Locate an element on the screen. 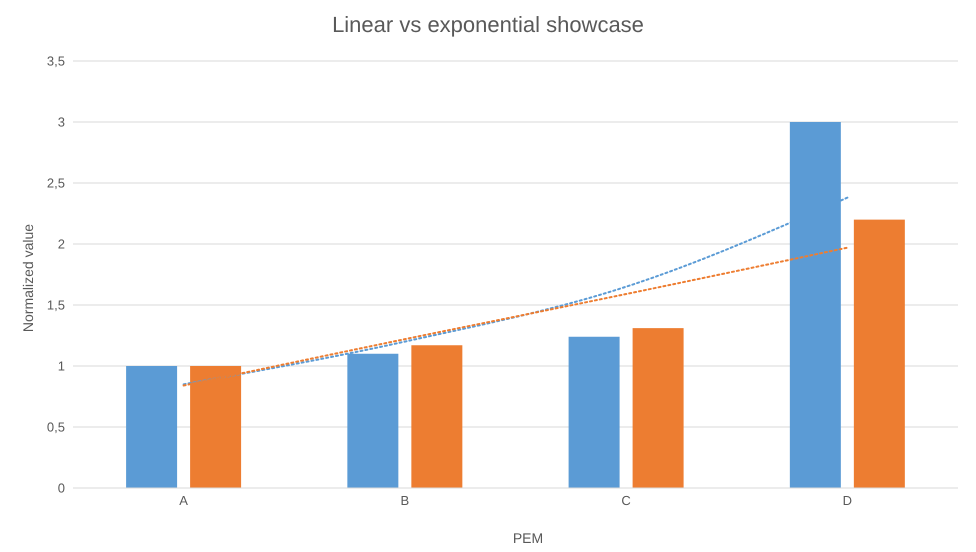 The width and height of the screenshot is (976, 552). chart-title: Linear vs exponential showcase is located at coordinates (488, 25).